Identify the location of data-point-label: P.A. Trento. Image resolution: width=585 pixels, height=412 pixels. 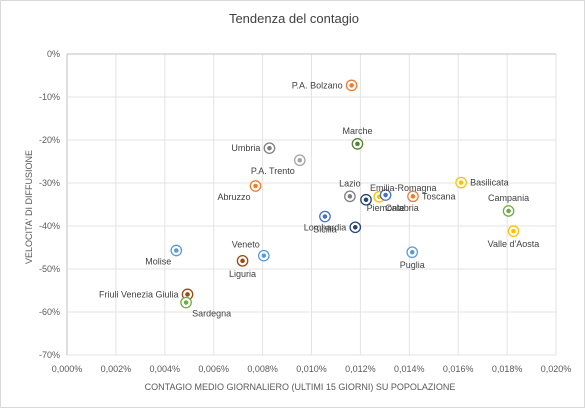
(273, 171).